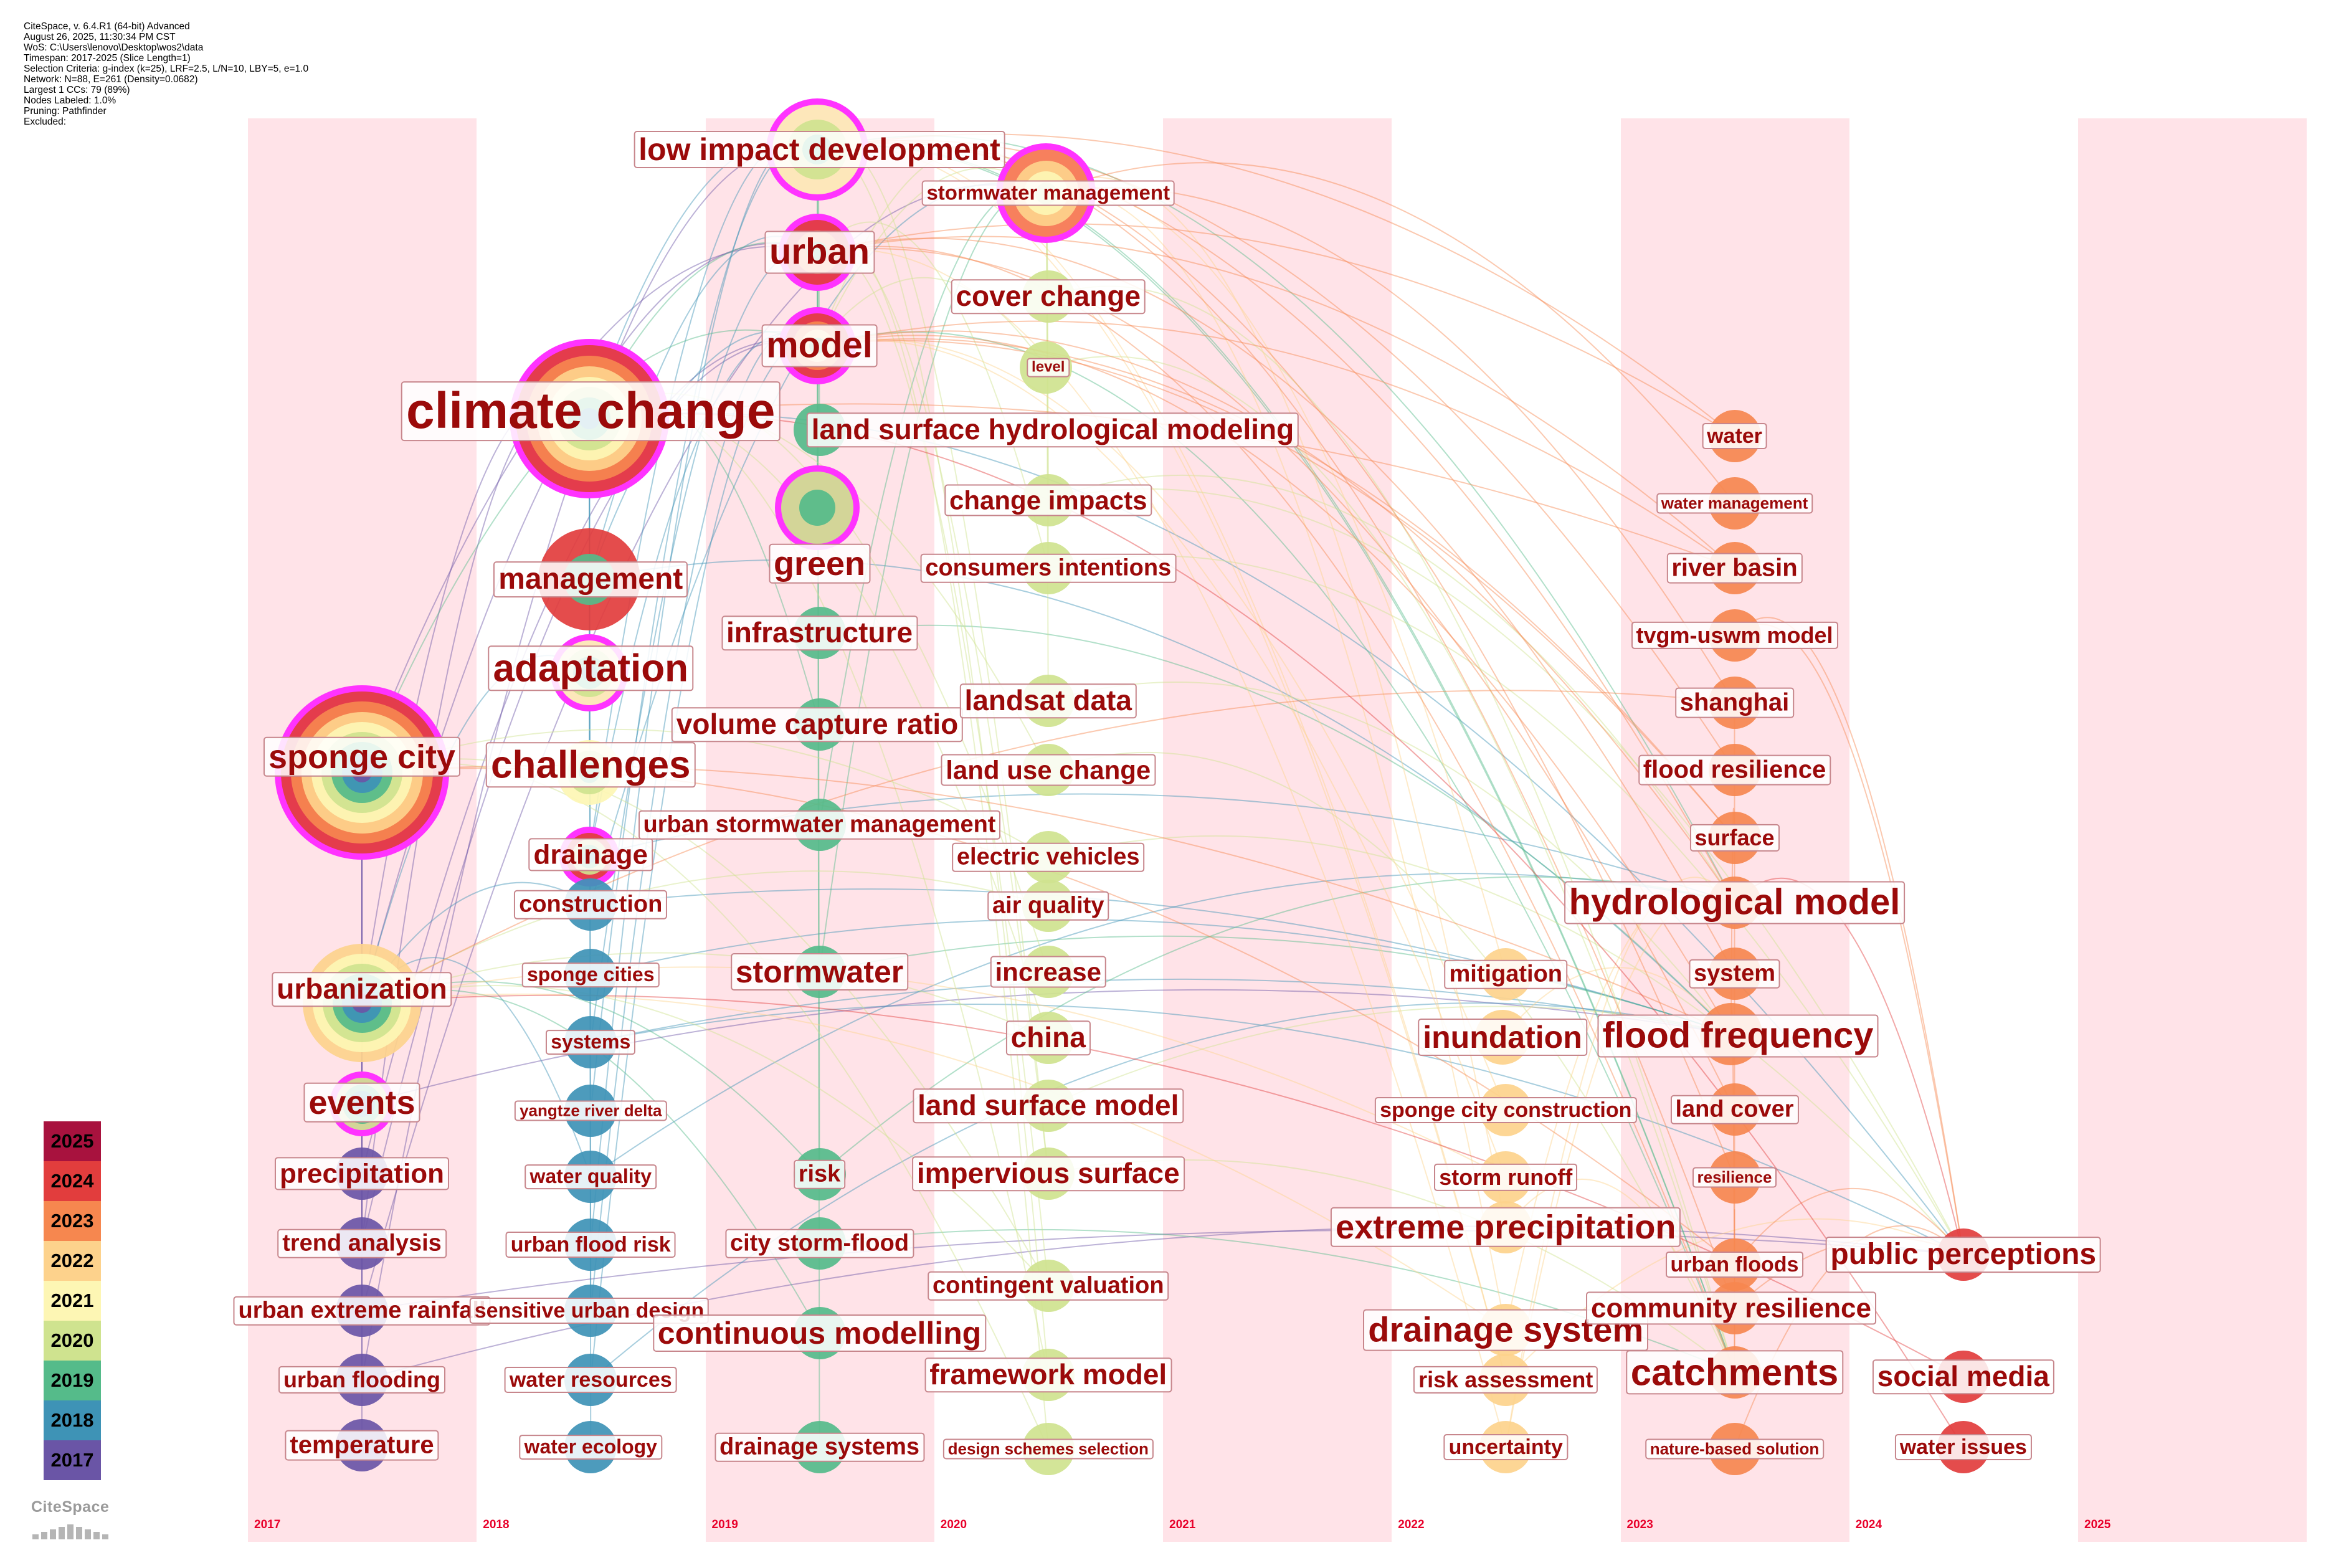 The height and width of the screenshot is (1568, 2326). Describe the element at coordinates (1506, 974) in the screenshot. I see `label-mitigation: mitigation` at that location.